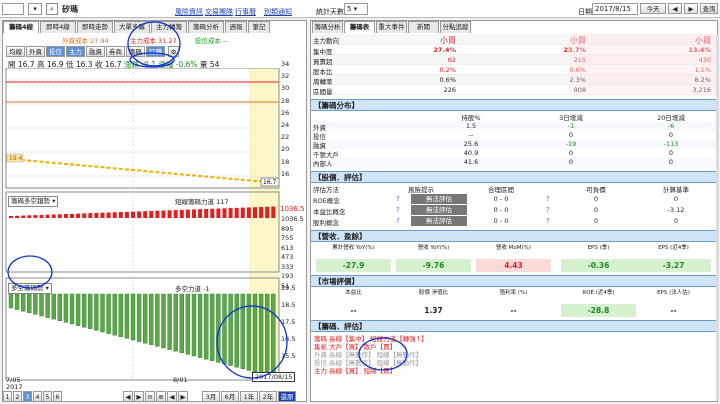 This screenshot has height=404, width=720. I want to click on chart-tool-4: 融資, so click(95, 51).